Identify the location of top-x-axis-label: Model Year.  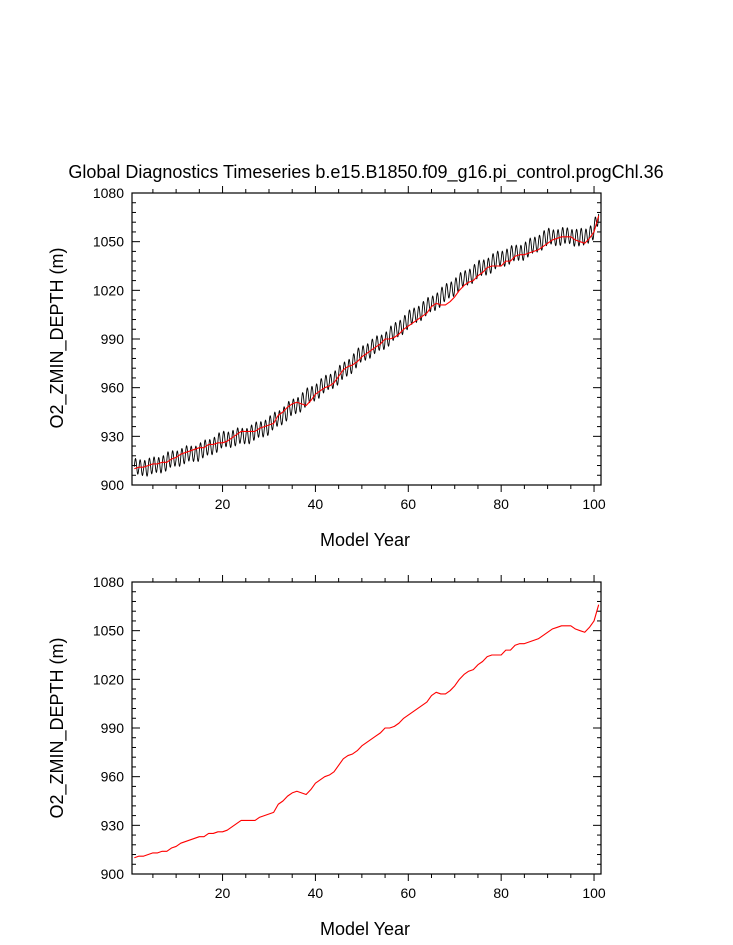
(365, 540).